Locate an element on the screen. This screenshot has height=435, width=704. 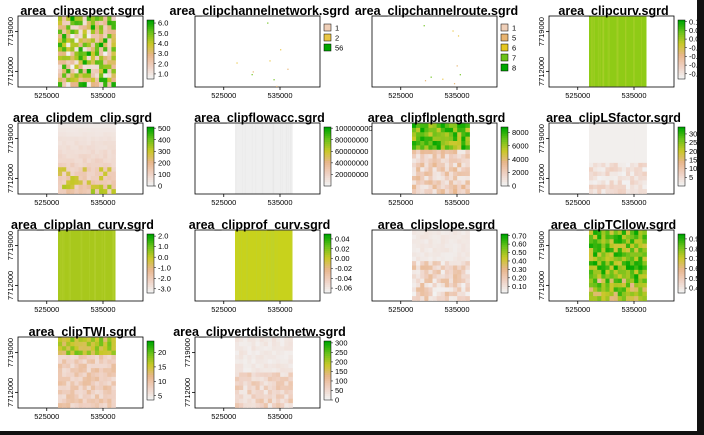
panel-title: area_clipcurv.sgrd is located at coordinates (613, 11).